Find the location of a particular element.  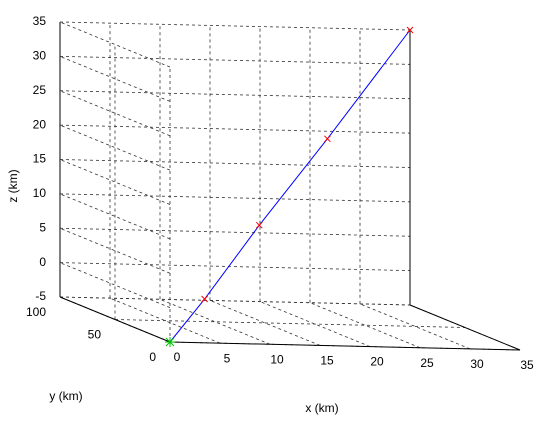

y-axis-label: y (km) is located at coordinates (65, 396).